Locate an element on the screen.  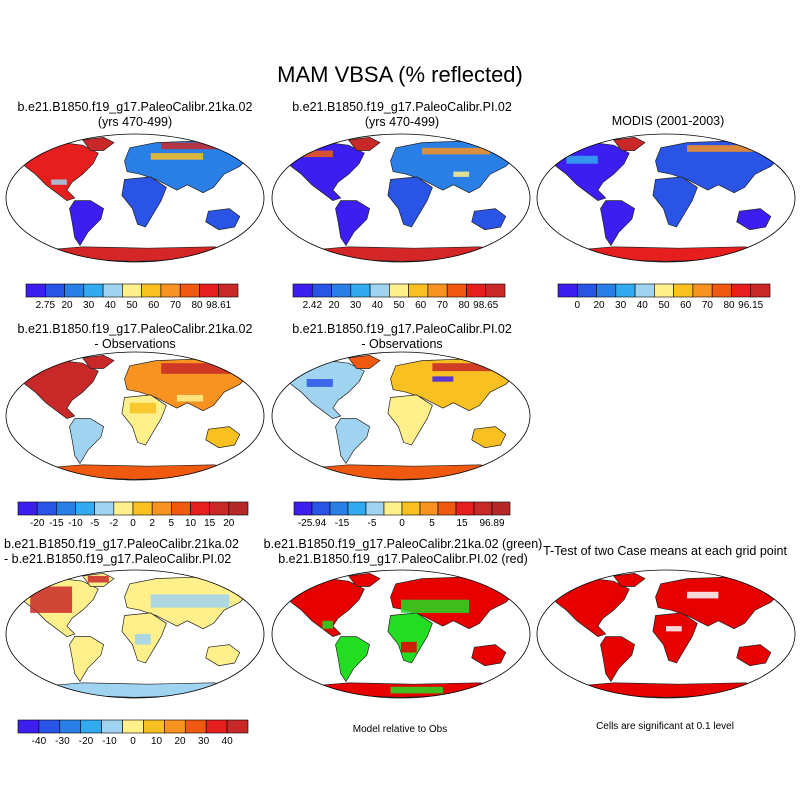
cb6-tick-label: -20 is located at coordinates (86, 741).